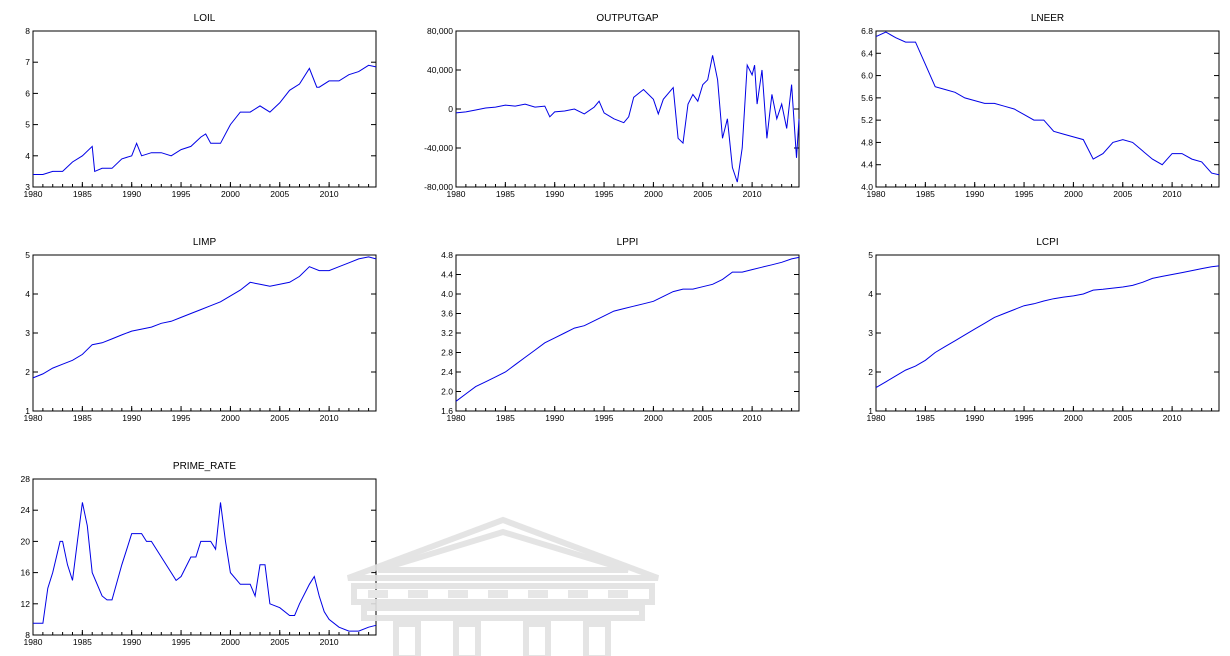 This screenshot has height=656, width=1230. Describe the element at coordinates (205, 242) in the screenshot. I see `chart-title: LIMP` at that location.